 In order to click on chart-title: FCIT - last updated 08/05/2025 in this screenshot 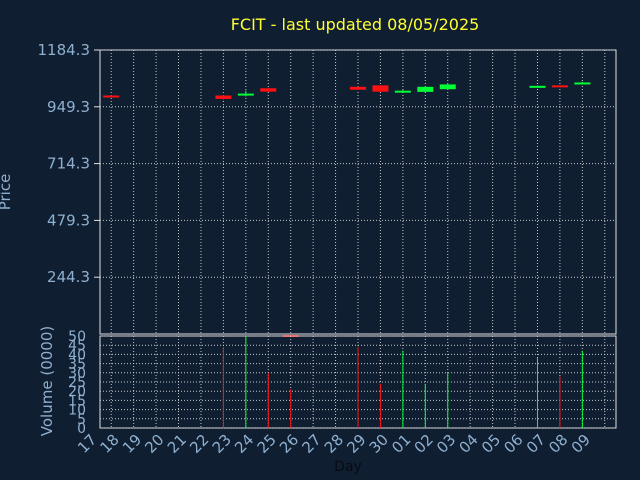, I will do `click(355, 24)`.